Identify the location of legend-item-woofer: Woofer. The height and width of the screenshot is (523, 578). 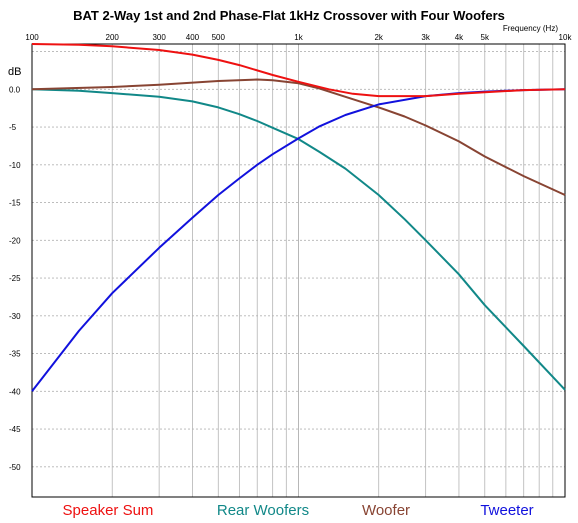
(386, 510).